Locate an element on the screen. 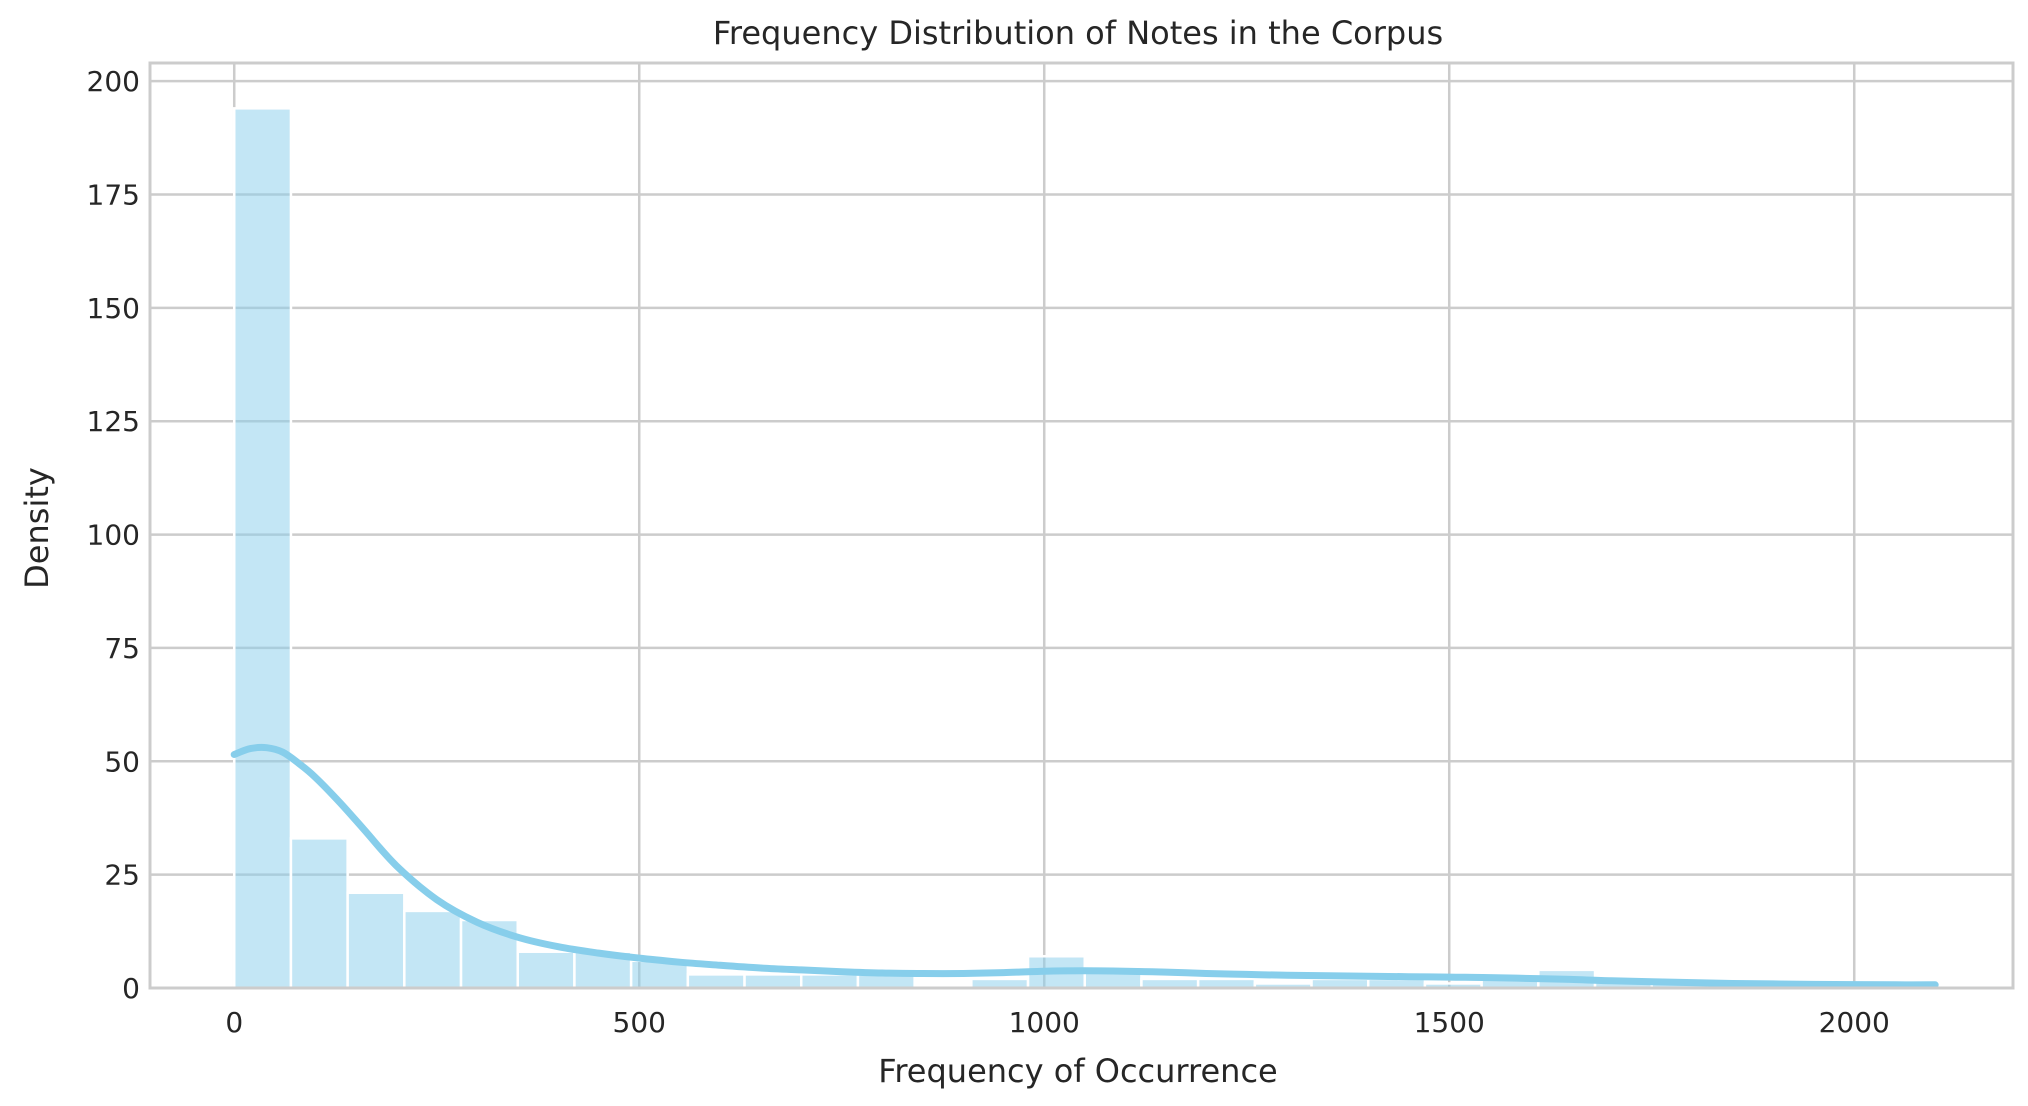 The width and height of the screenshot is (2028, 1106). y-tick-label: 50 is located at coordinates (122, 761).